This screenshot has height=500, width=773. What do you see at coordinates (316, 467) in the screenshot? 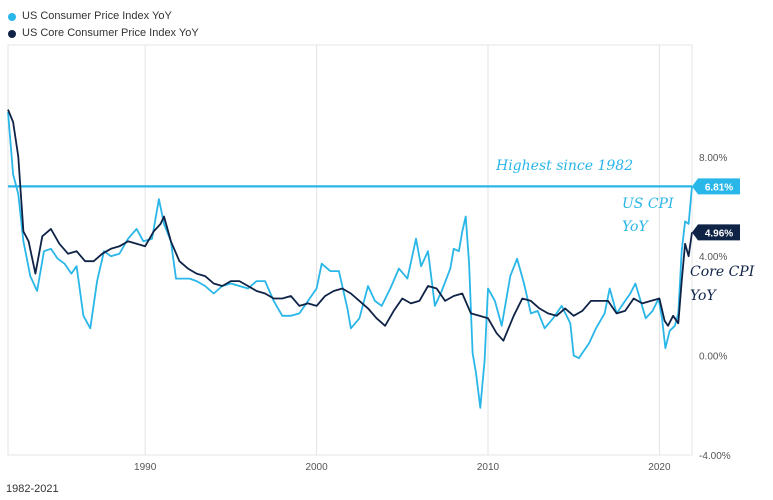
I see `x-tick-label: 2000` at bounding box center [316, 467].